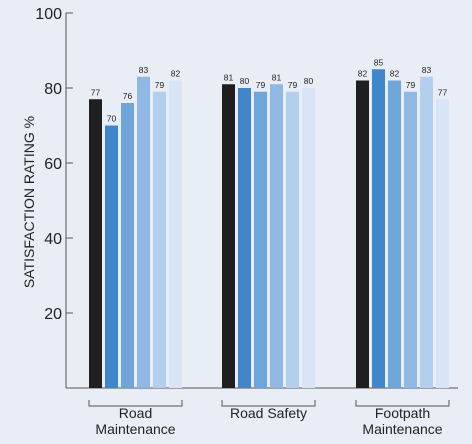 Image resolution: width=472 pixels, height=444 pixels. I want to click on y-tick-label: 60, so click(53, 164).